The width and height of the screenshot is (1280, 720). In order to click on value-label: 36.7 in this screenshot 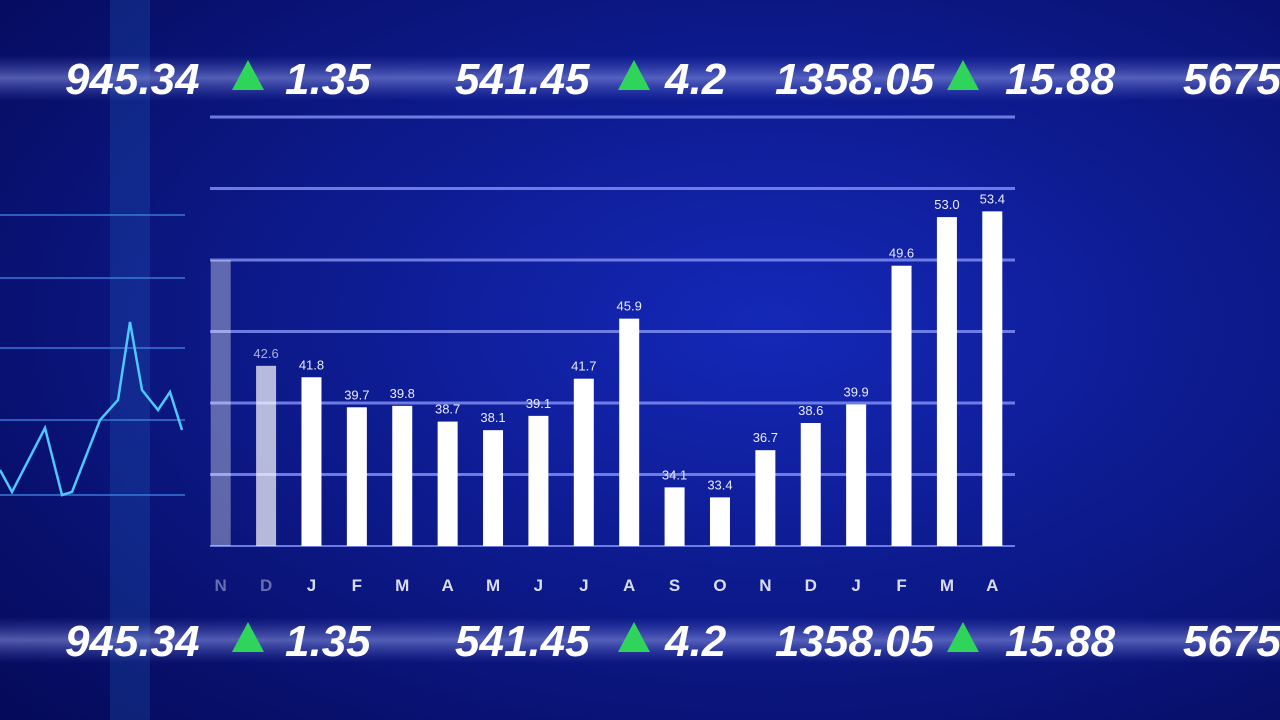, I will do `click(765, 437)`.